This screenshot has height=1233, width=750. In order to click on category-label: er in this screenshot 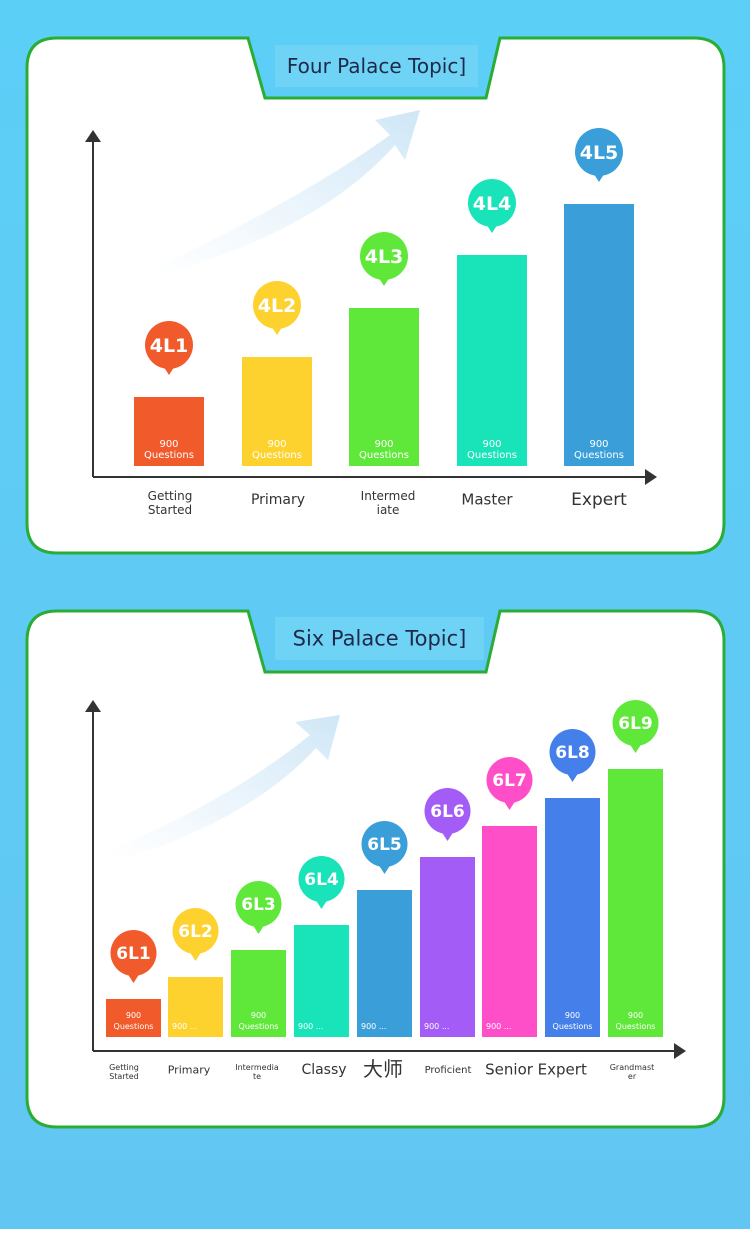, I will do `click(632, 1076)`.